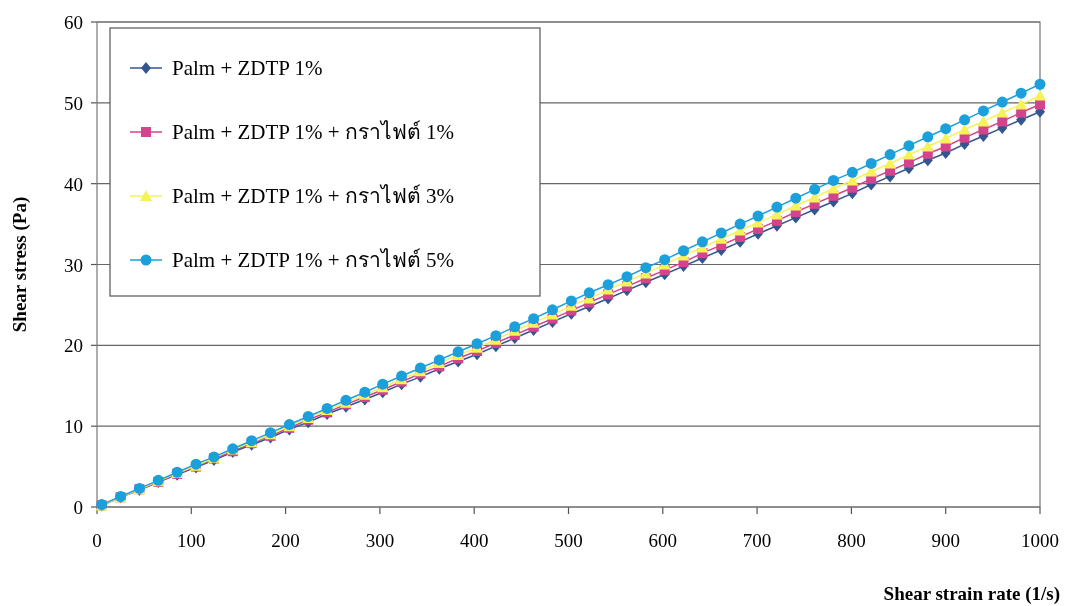  What do you see at coordinates (73, 265) in the screenshot?
I see `y-tick-label: 30` at bounding box center [73, 265].